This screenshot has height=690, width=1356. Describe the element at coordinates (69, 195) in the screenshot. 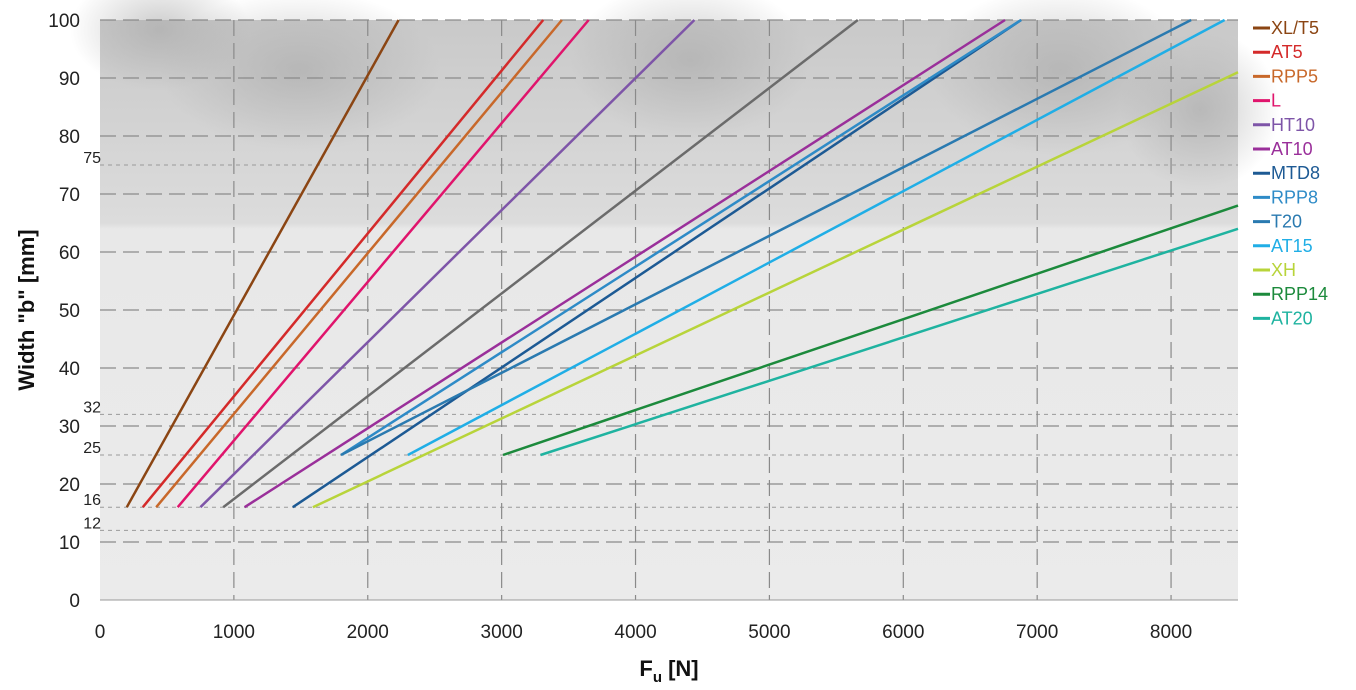

I see `y-tick-label: 70` at that location.